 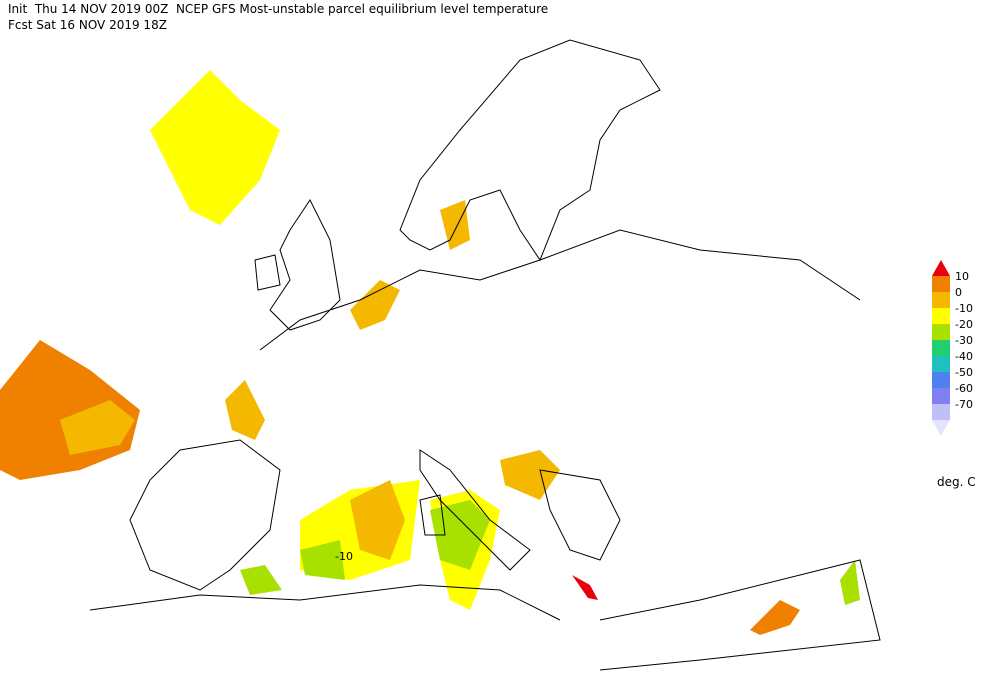 I want to click on legend-label: 0, so click(x=958, y=292).